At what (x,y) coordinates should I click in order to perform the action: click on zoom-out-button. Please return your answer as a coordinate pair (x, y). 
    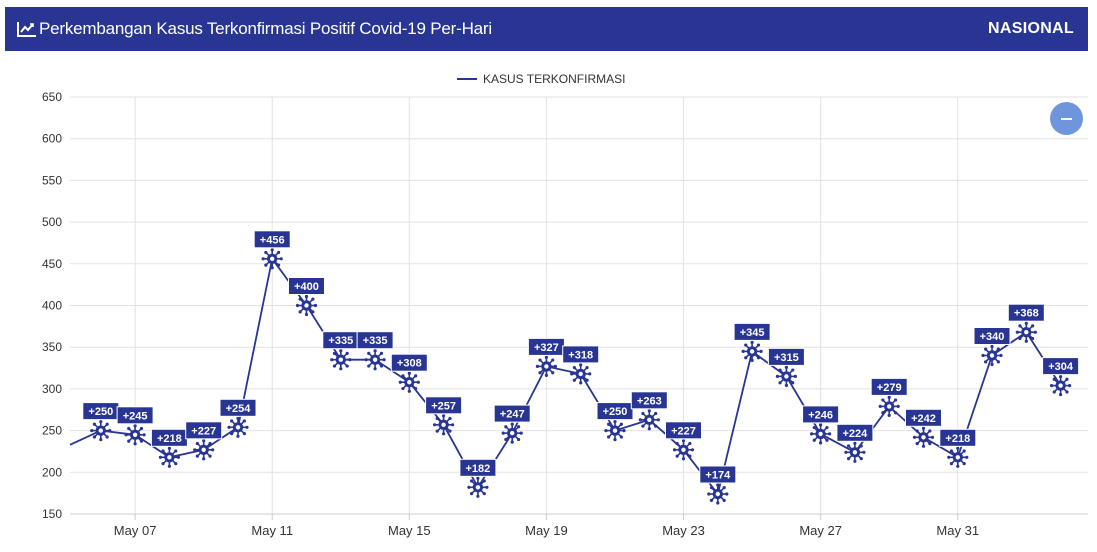
    Looking at the image, I should click on (1066, 118).